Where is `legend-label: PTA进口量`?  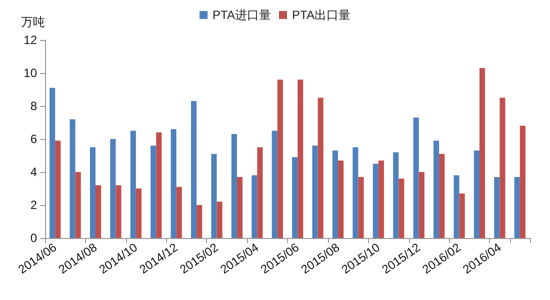 legend-label: PTA进口量 is located at coordinates (242, 15).